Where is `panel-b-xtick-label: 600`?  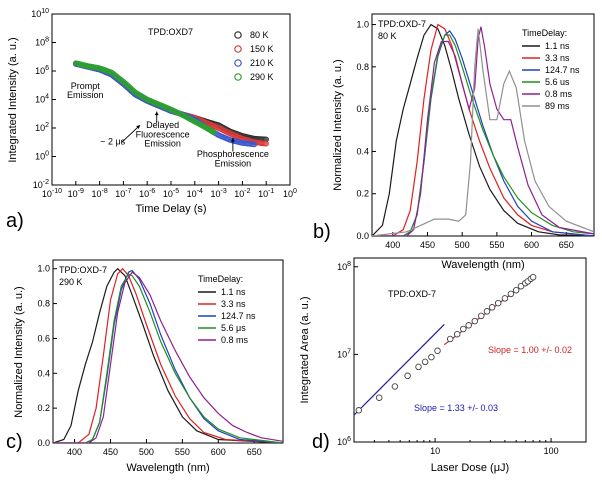
panel-b-xtick-label: 600 is located at coordinates (531, 245).